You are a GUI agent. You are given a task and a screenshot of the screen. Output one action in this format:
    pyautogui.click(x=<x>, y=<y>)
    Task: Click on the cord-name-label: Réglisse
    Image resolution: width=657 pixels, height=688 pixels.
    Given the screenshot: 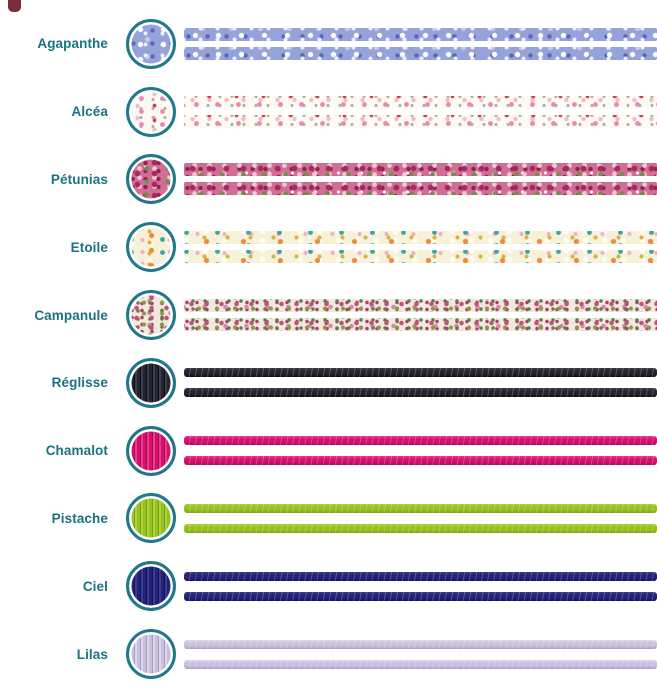 What is the action you would take?
    pyautogui.click(x=79, y=383)
    